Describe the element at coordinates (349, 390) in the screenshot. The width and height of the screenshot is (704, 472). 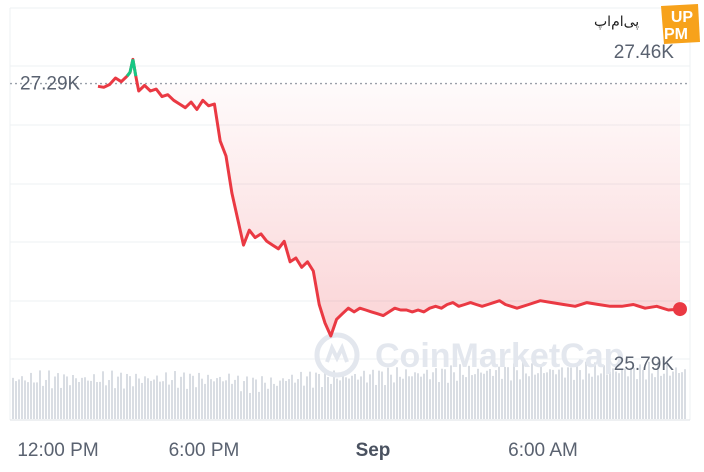
I see `volume-bars` at that location.